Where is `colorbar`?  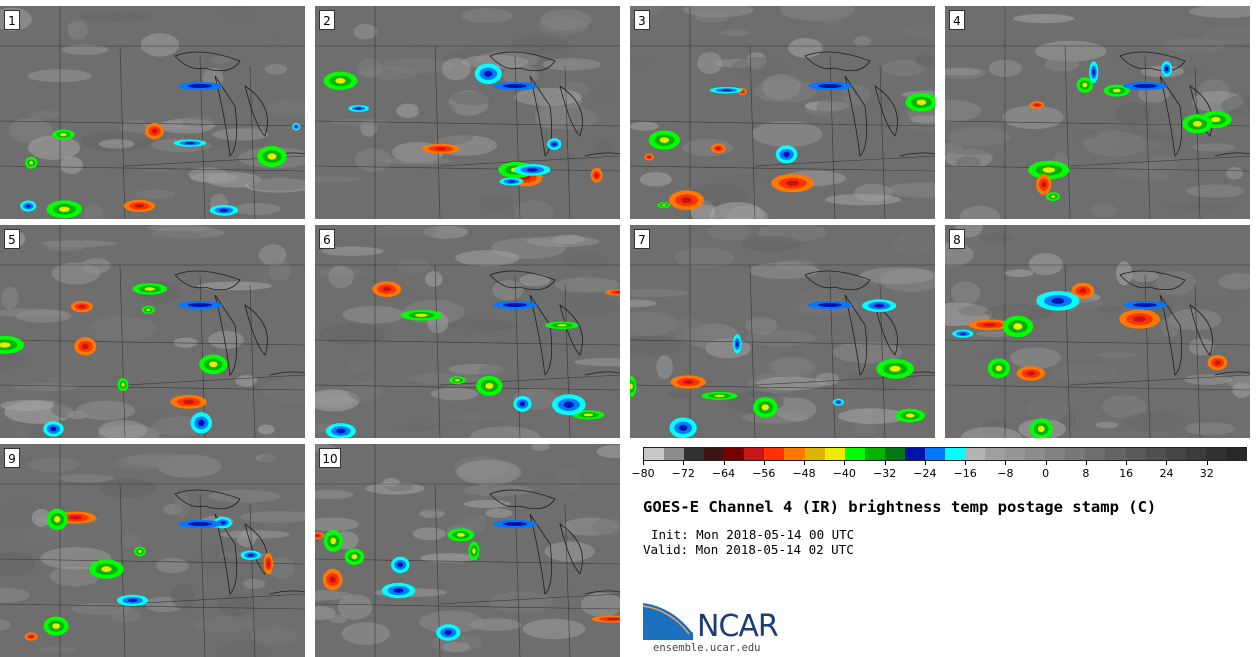
colorbar is located at coordinates (945, 454).